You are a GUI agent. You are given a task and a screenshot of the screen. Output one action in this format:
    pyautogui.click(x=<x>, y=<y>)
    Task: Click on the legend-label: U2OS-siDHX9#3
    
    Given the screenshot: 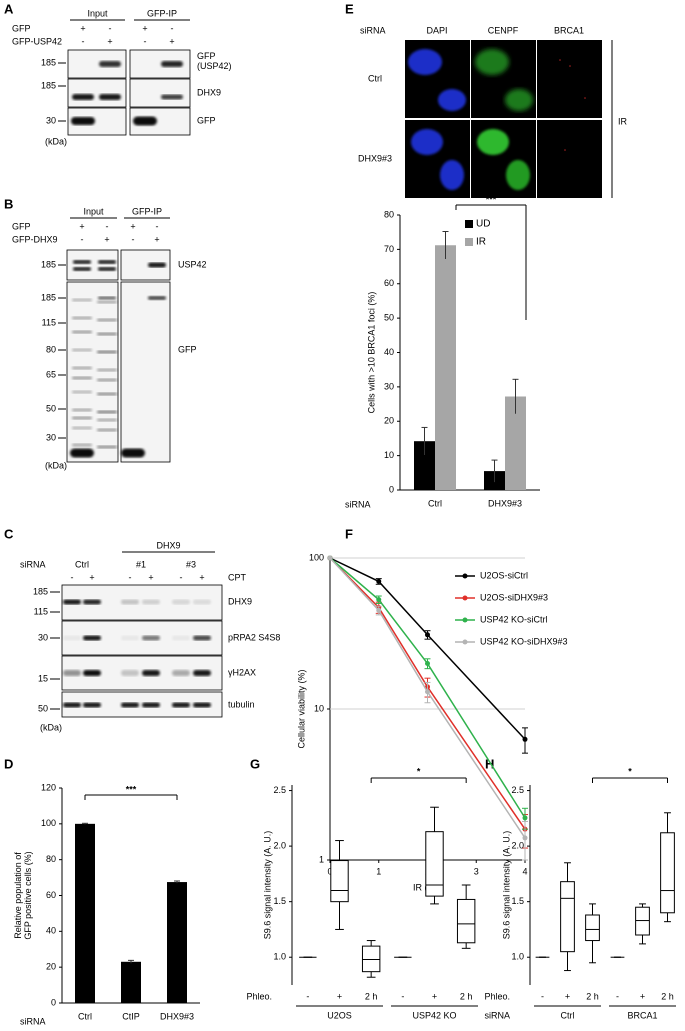 What is the action you would take?
    pyautogui.click(x=514, y=597)
    